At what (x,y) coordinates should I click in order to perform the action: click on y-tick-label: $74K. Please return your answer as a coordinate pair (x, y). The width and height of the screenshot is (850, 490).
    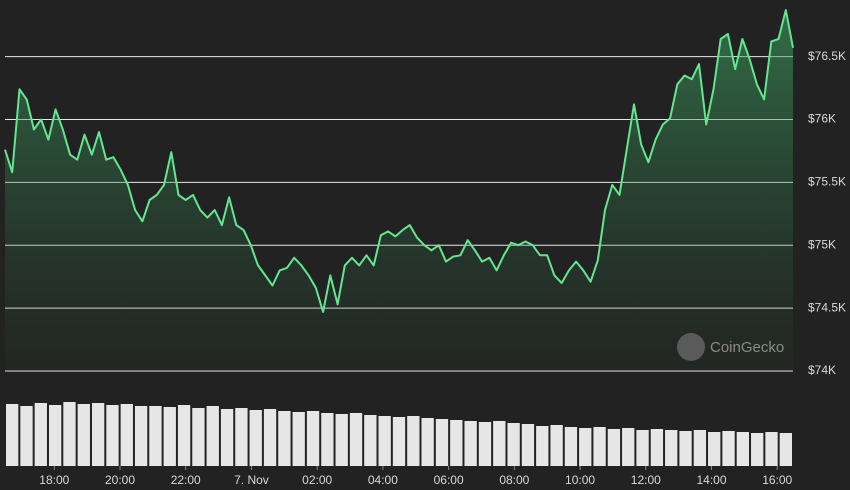
    Looking at the image, I should click on (822, 370).